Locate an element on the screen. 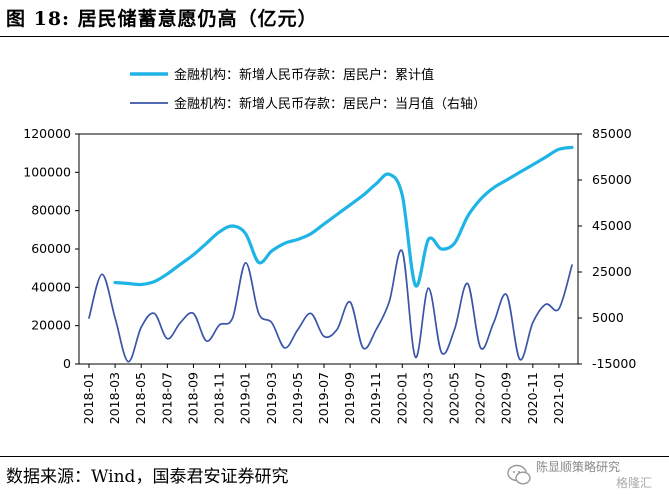 The width and height of the screenshot is (669, 494). x-tick-label: 2018-07 is located at coordinates (166, 398).